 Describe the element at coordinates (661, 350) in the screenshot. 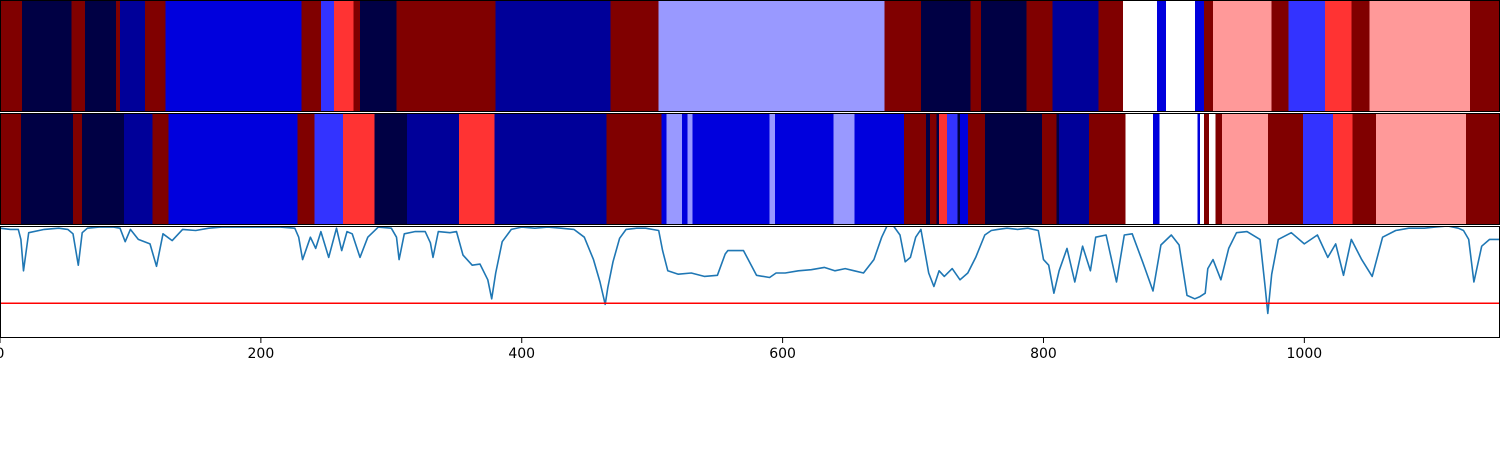

I see `x-axis: 0 200 400 600 800 1000` at that location.